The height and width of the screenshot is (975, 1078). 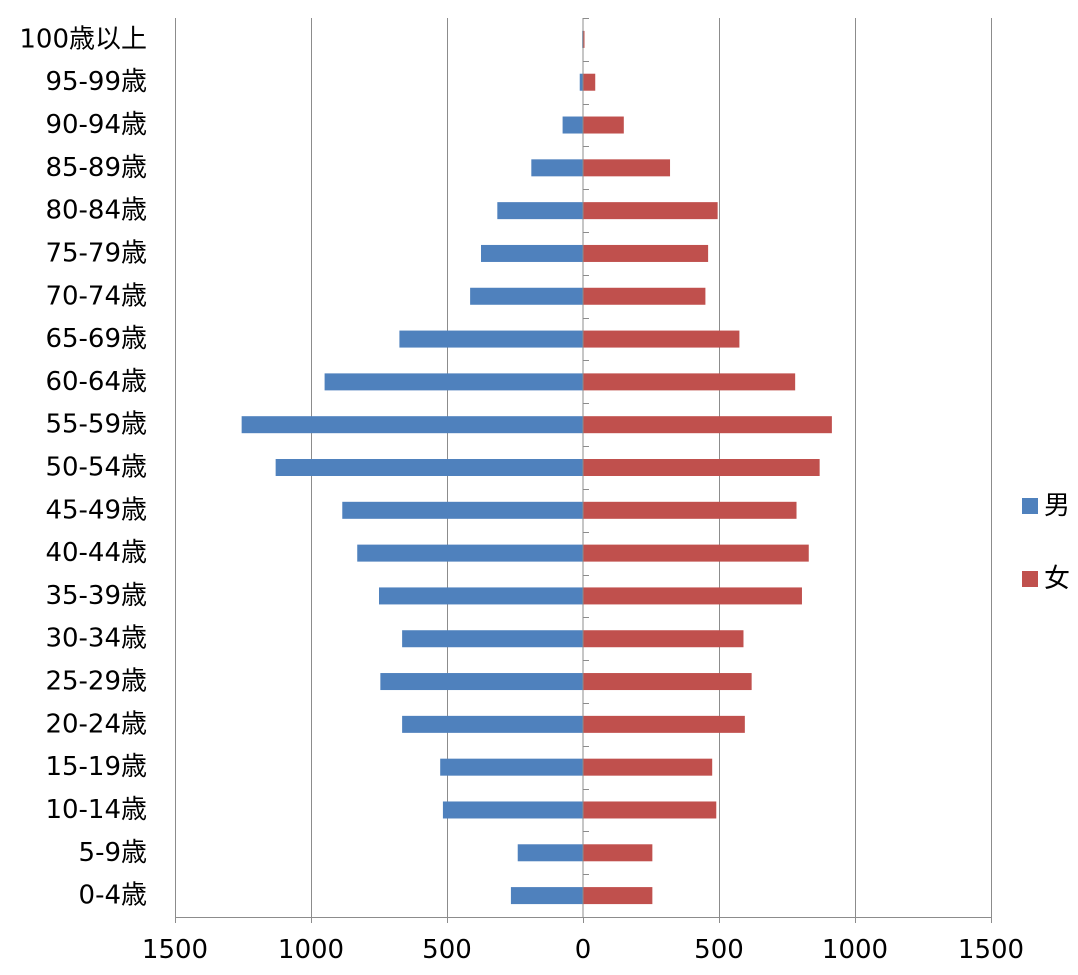 I want to click on y-tick-label: 95-99歳, so click(x=96, y=82).